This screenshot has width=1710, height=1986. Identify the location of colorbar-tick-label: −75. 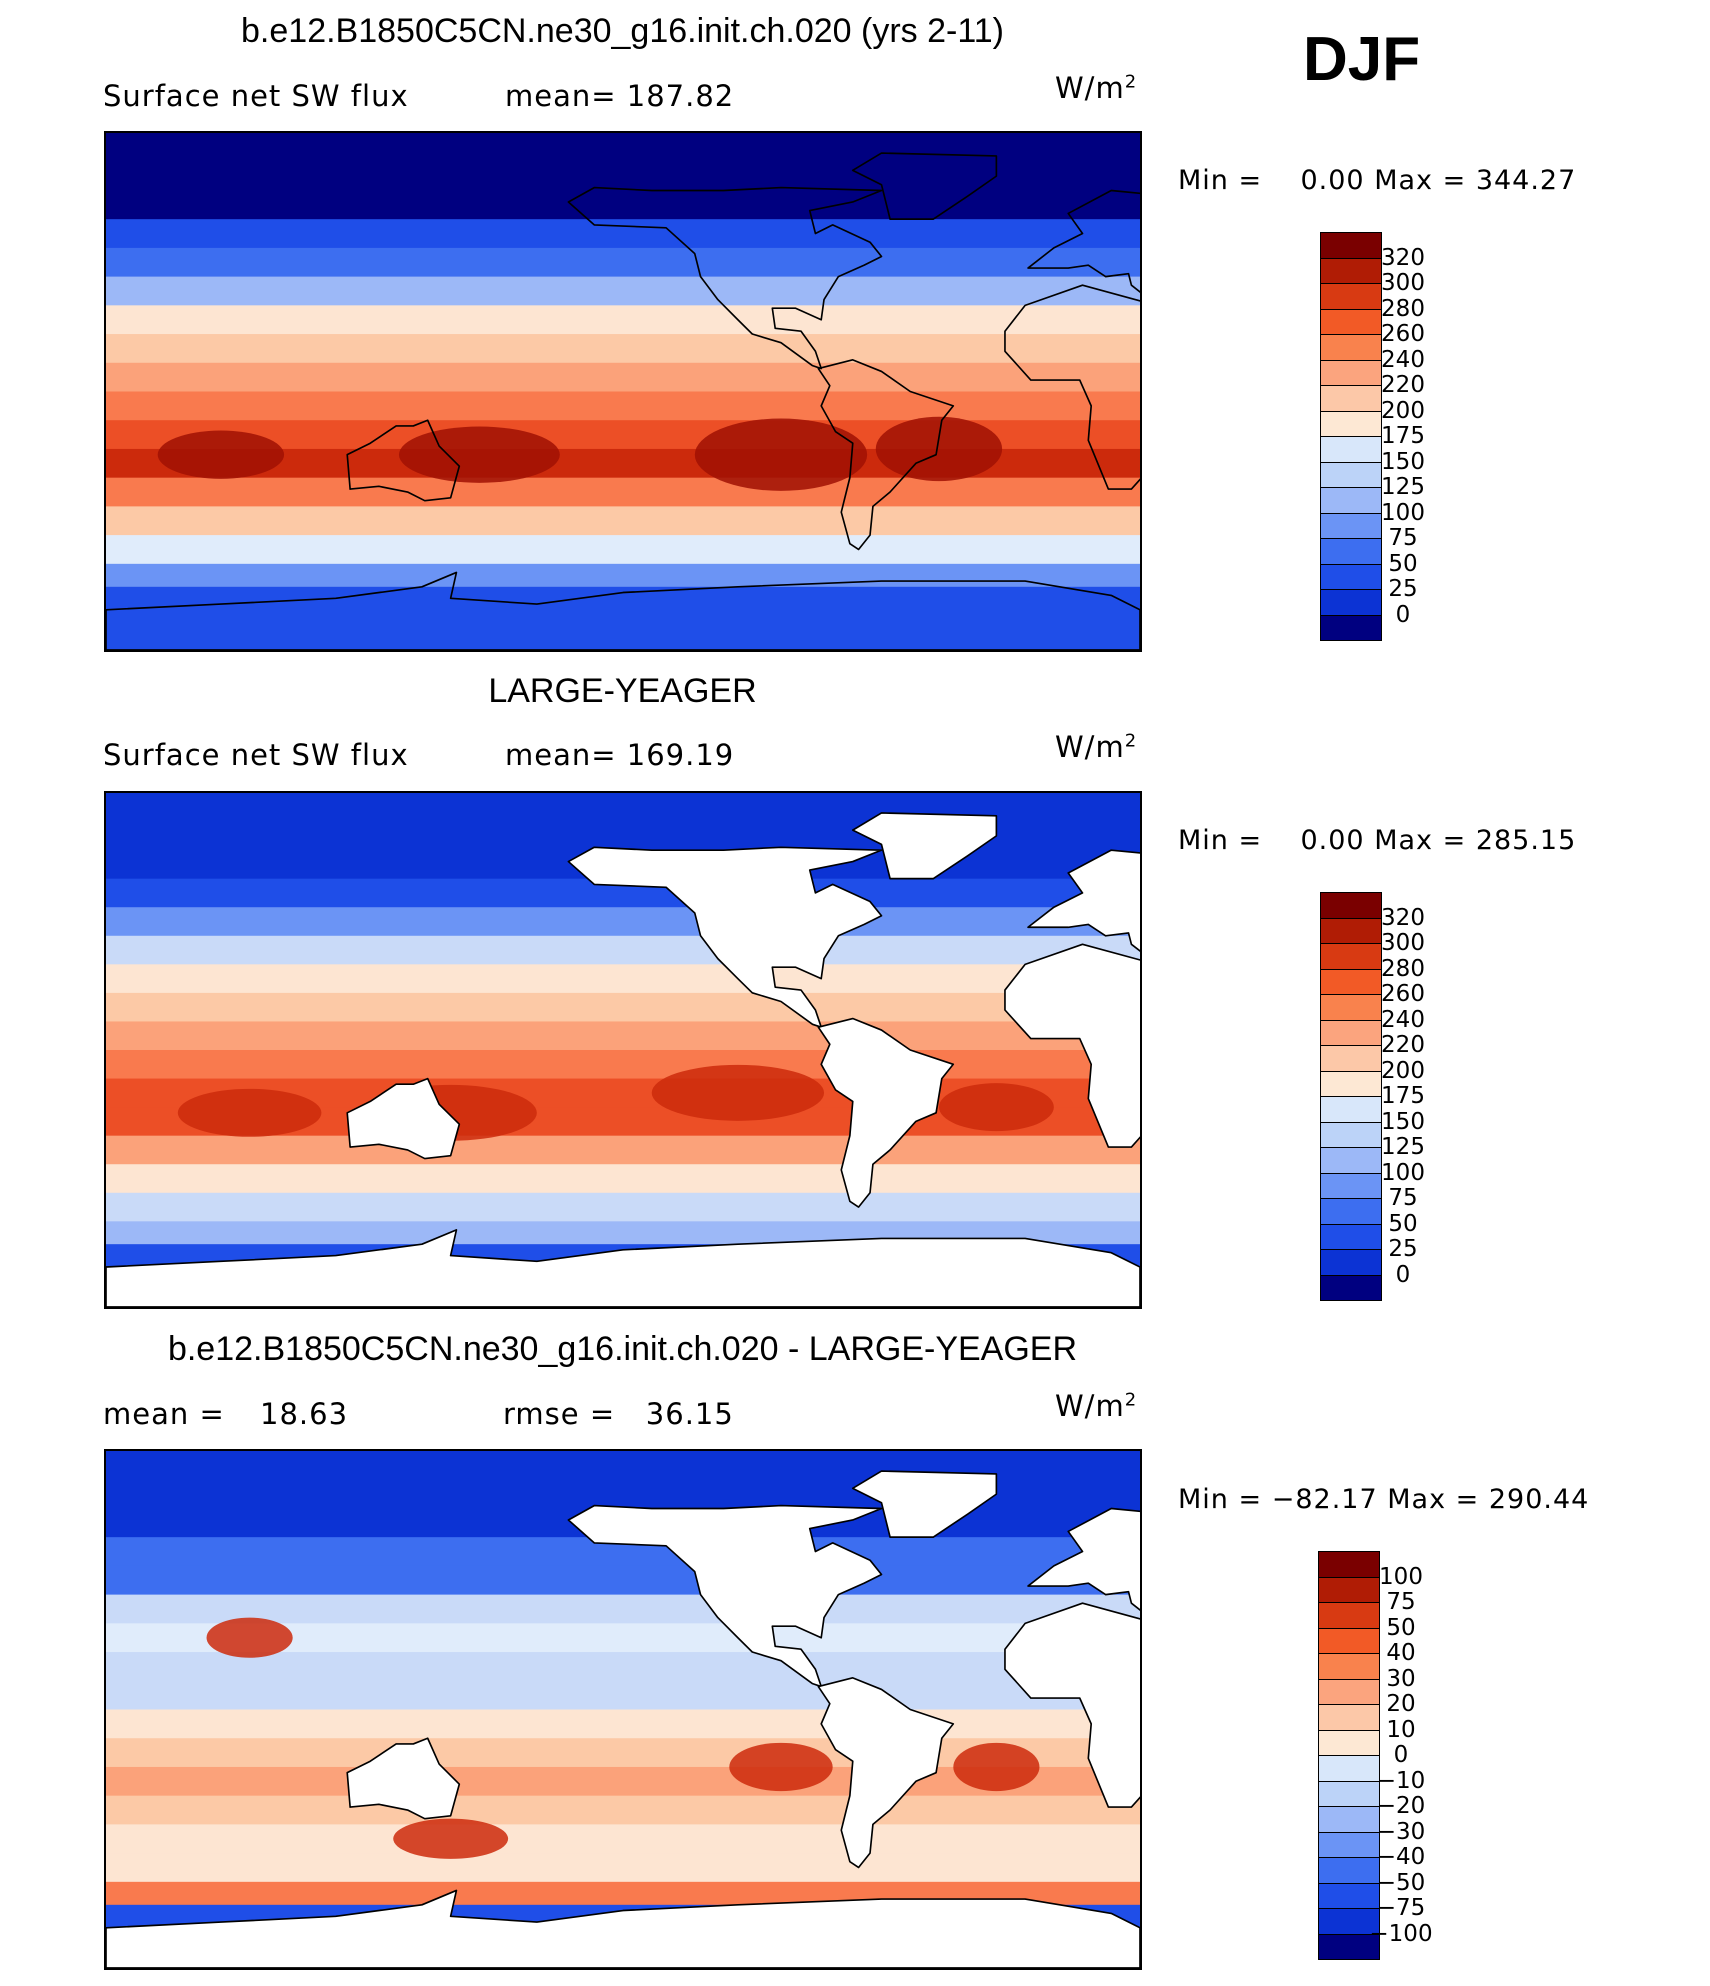
(1401, 1908).